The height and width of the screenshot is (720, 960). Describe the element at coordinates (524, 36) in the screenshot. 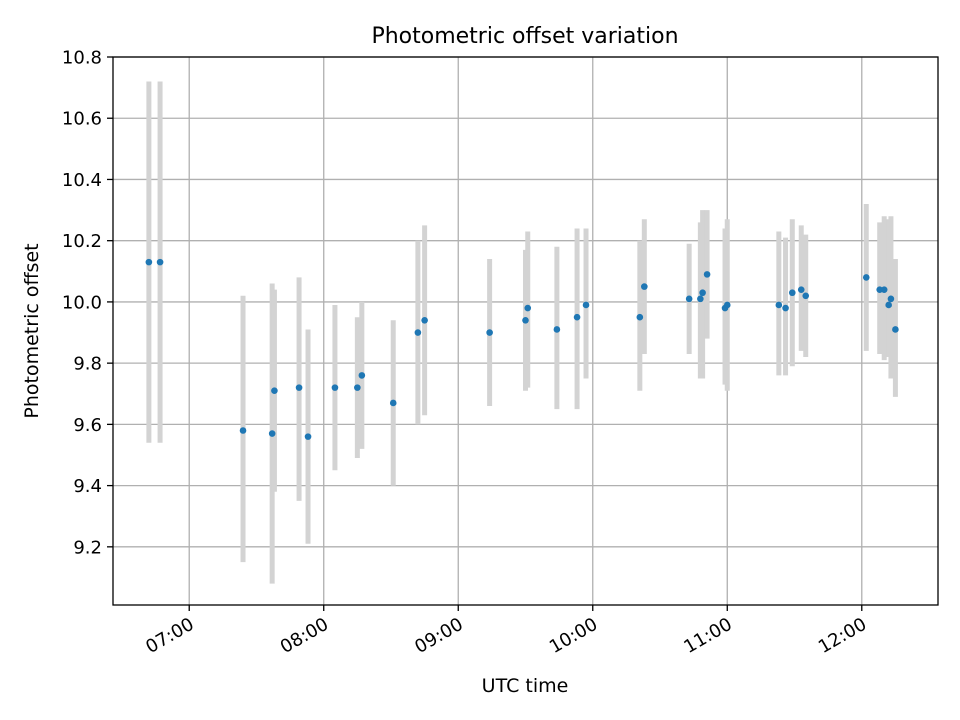

I see `chart-title: Photometric offset variation` at that location.